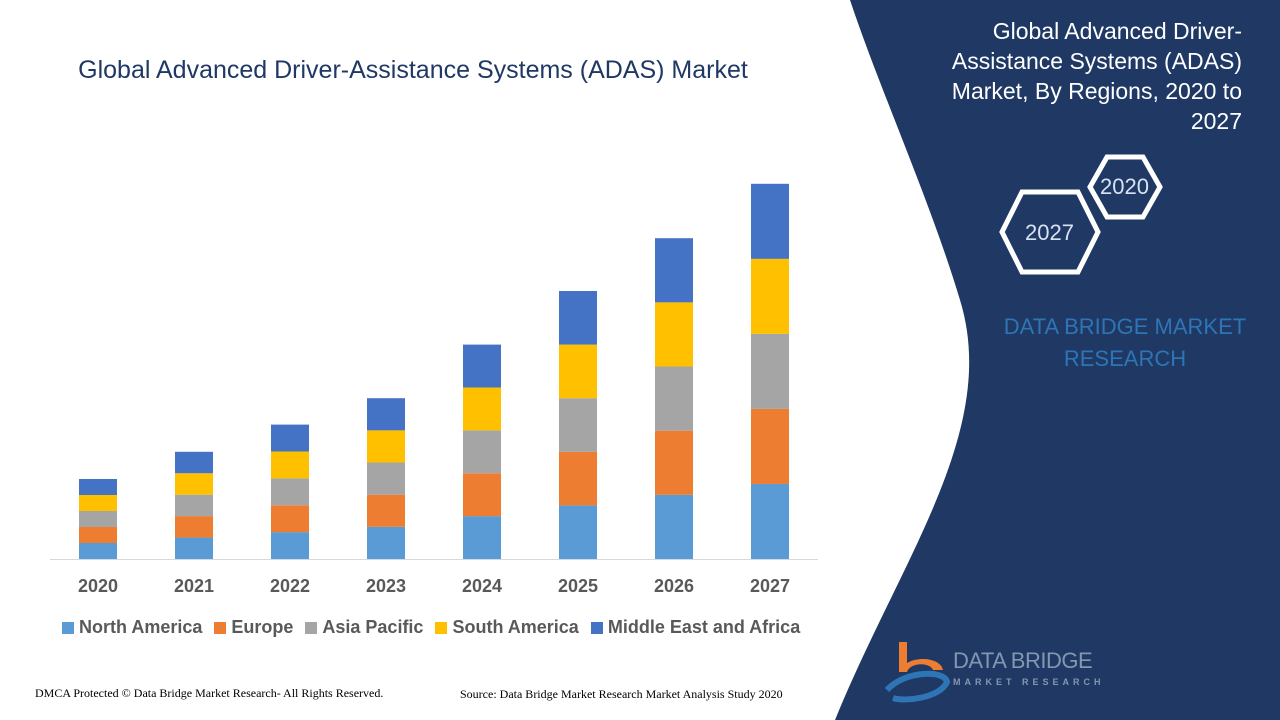 The height and width of the screenshot is (720, 1280). What do you see at coordinates (482, 366) in the screenshot?
I see `bar-2024-middle-east-and-africa` at bounding box center [482, 366].